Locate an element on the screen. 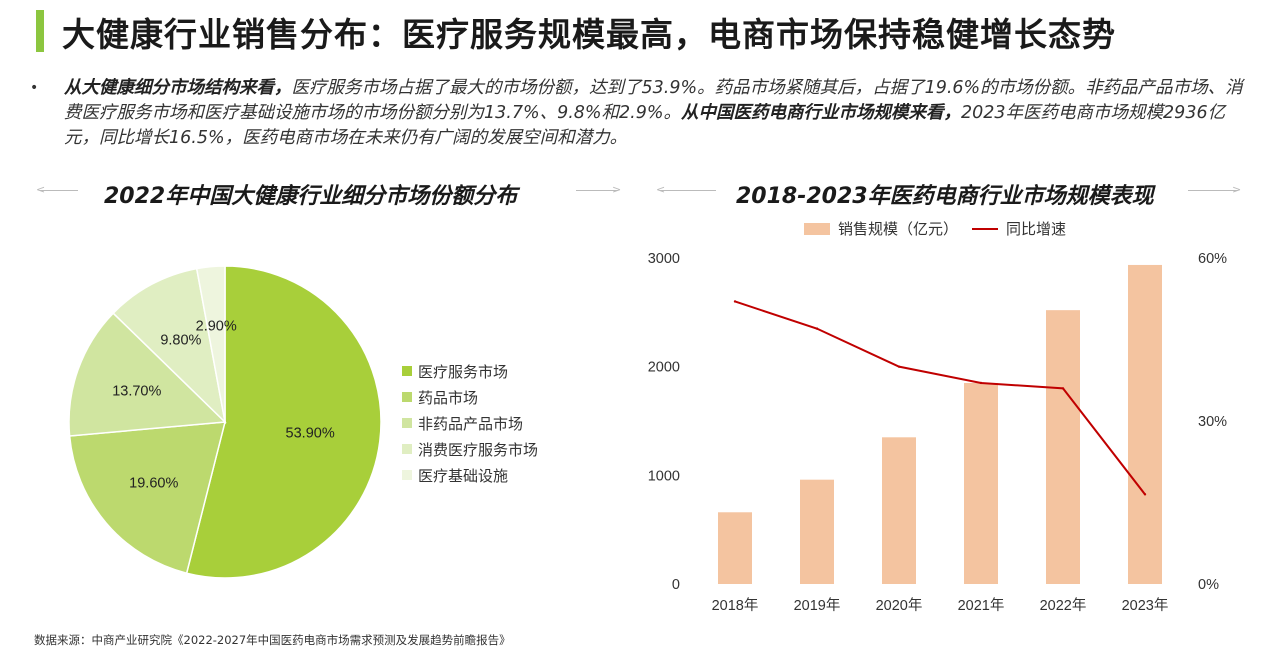 The width and height of the screenshot is (1280, 662). legend-swatch-bar is located at coordinates (817, 228).